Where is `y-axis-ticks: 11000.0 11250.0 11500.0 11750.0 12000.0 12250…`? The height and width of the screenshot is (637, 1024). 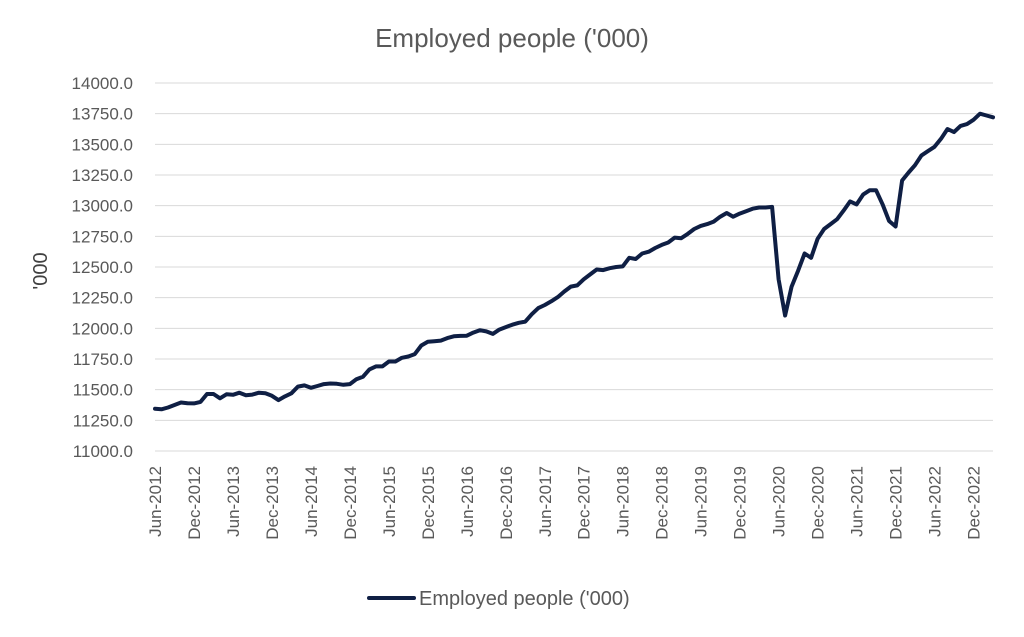 y-axis-ticks: 11000.0 11250.0 11500.0 11750.0 12000.0 12250… is located at coordinates (102, 267).